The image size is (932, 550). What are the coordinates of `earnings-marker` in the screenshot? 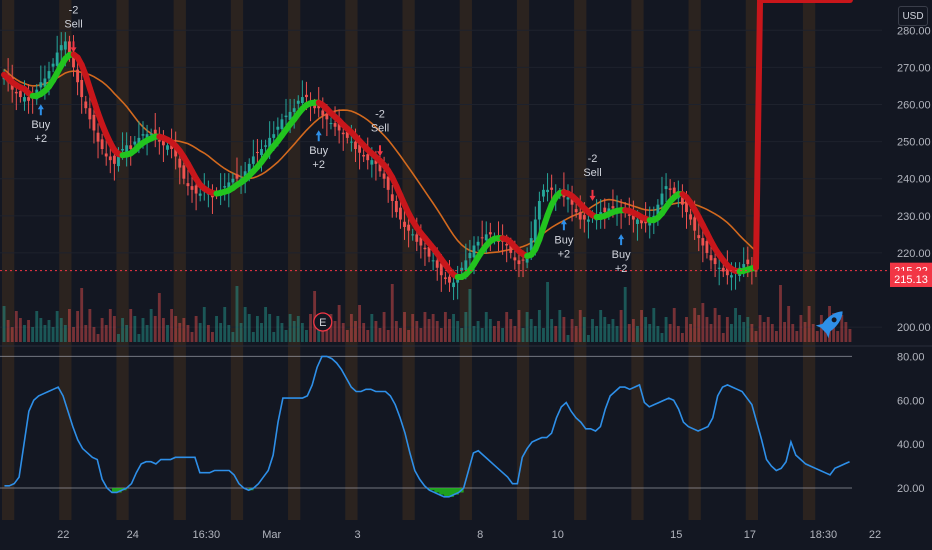 It's located at (323, 322).